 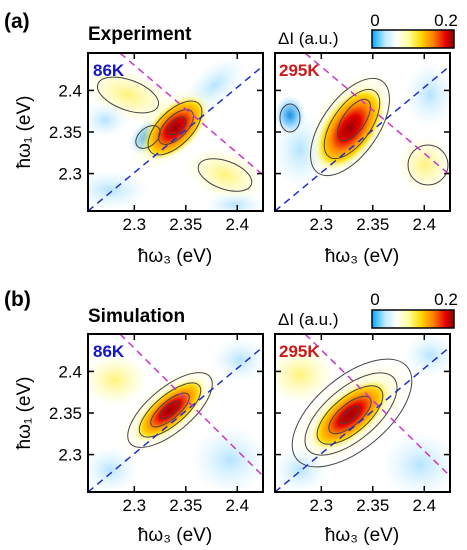 I want to click on x-axis-label-exp-86k: ħω₃ (eV), so click(x=175, y=256).